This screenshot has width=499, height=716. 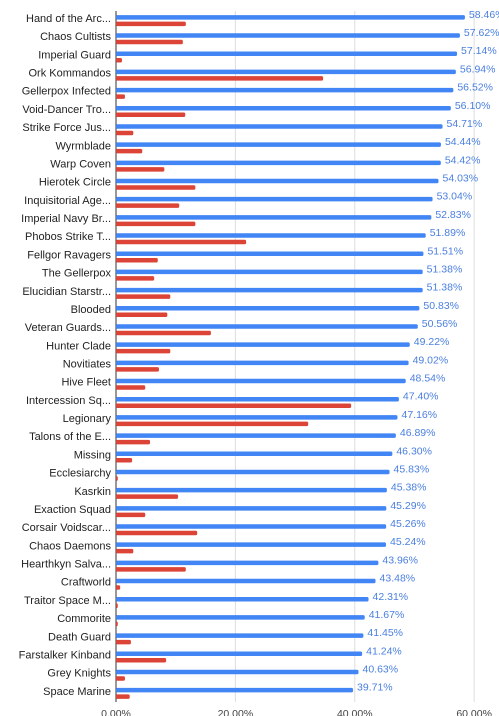 What do you see at coordinates (474, 712) in the screenshot?
I see `x-tick-label: 60.00%` at bounding box center [474, 712].